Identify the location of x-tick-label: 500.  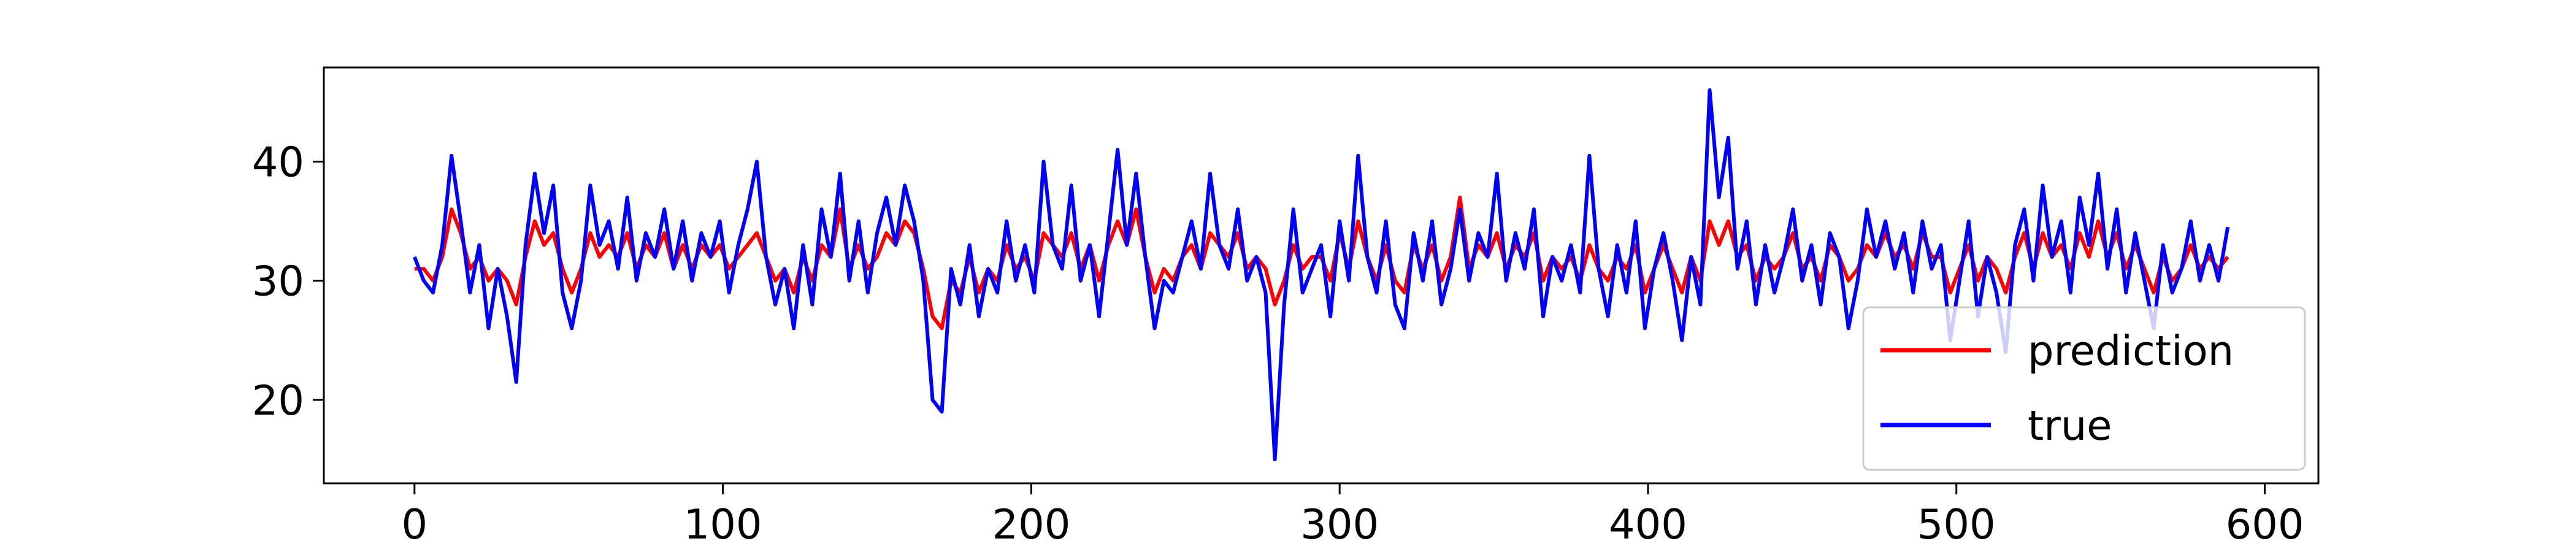
(1956, 524).